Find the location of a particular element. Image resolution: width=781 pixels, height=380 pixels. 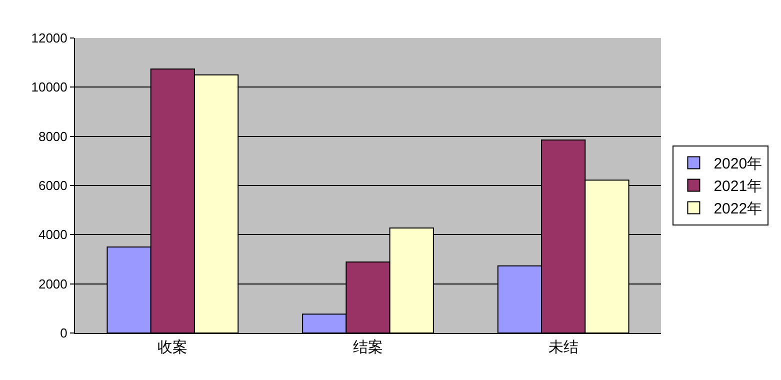

legend-label: 2021年 is located at coordinates (738, 187).